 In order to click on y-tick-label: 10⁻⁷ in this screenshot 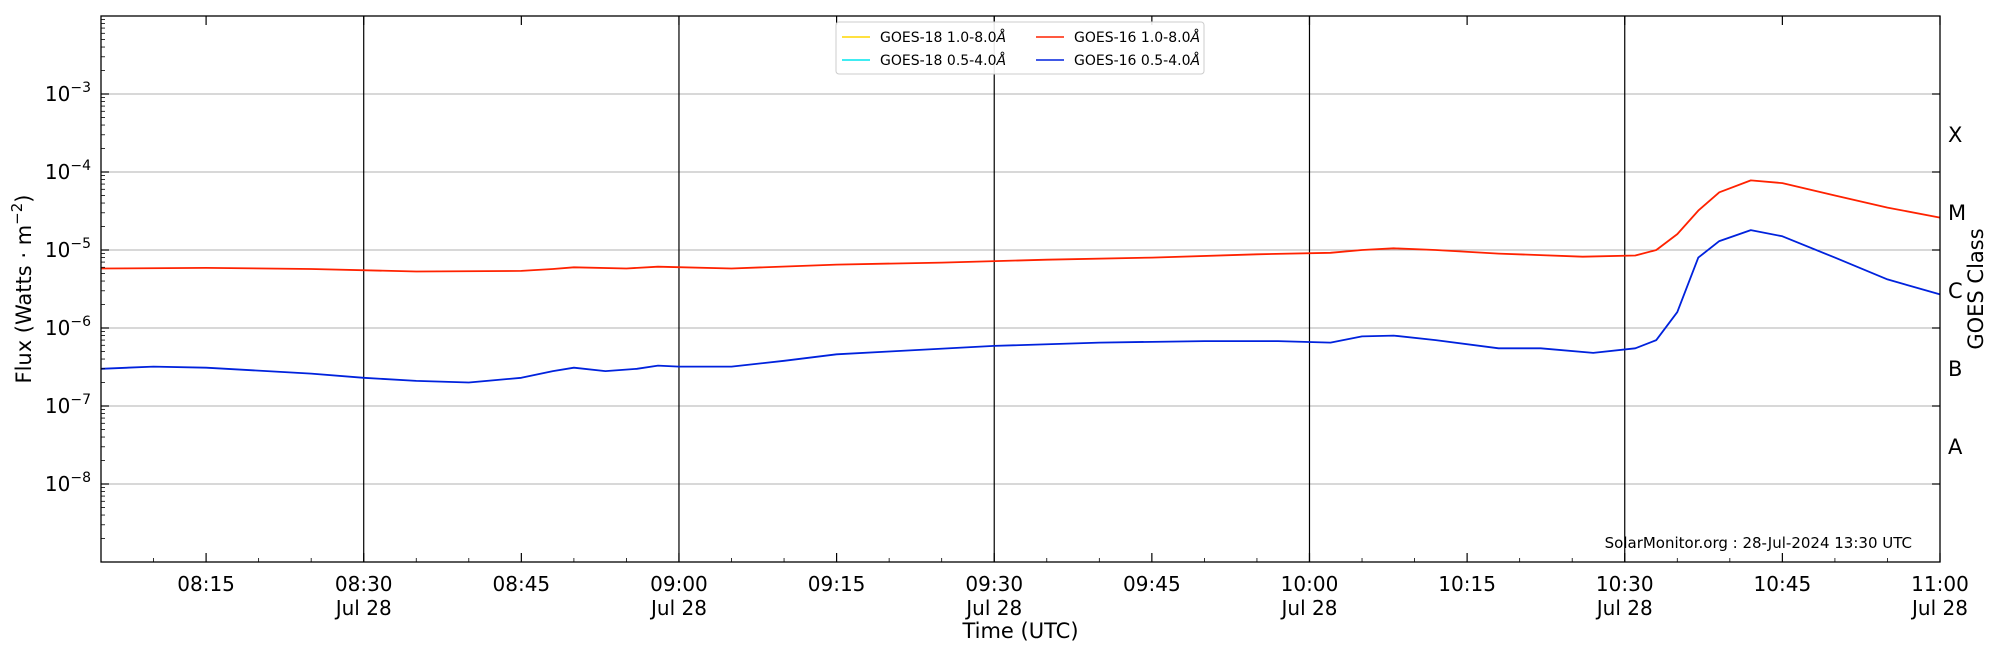, I will do `click(68, 405)`.